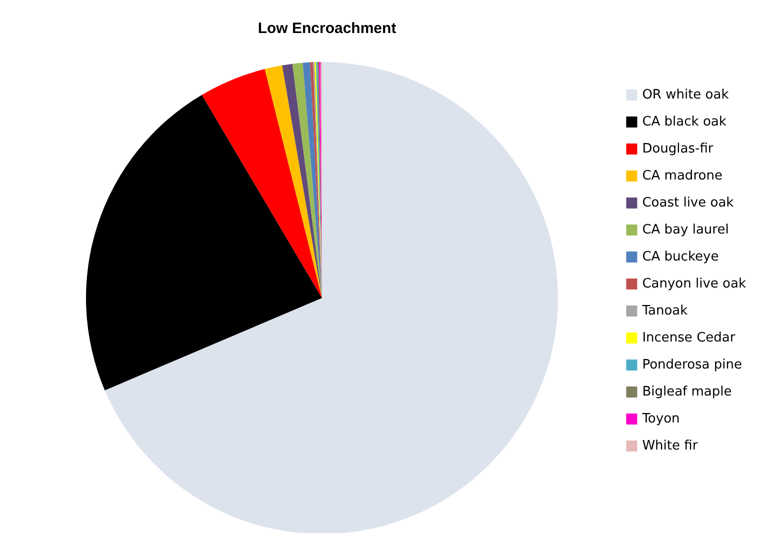  What do you see at coordinates (680, 257) in the screenshot?
I see `legend-label: CA buckeye` at bounding box center [680, 257].